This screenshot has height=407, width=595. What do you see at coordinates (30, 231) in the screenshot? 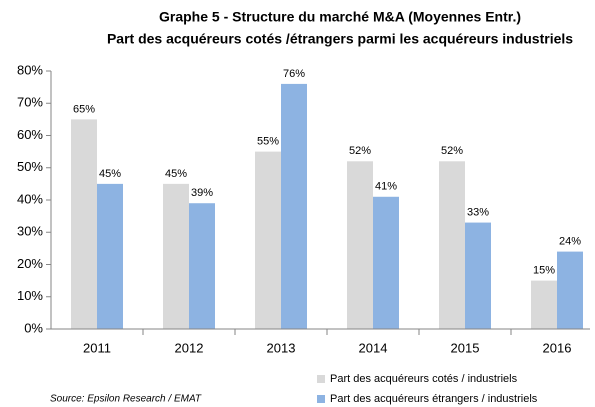
I see `y-tick-label: 30%` at bounding box center [30, 231].